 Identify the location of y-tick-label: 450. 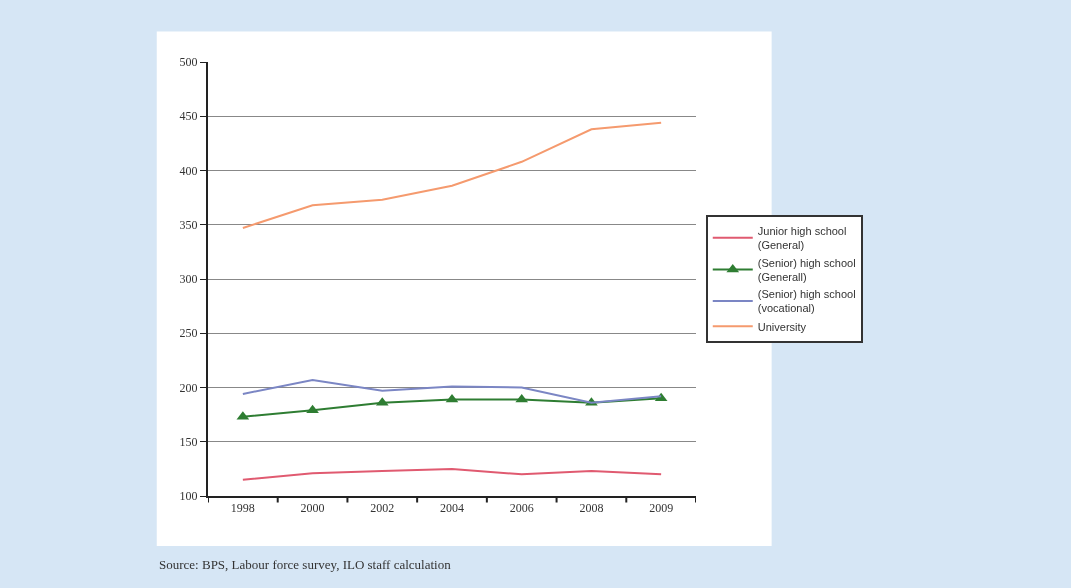
(188, 116).